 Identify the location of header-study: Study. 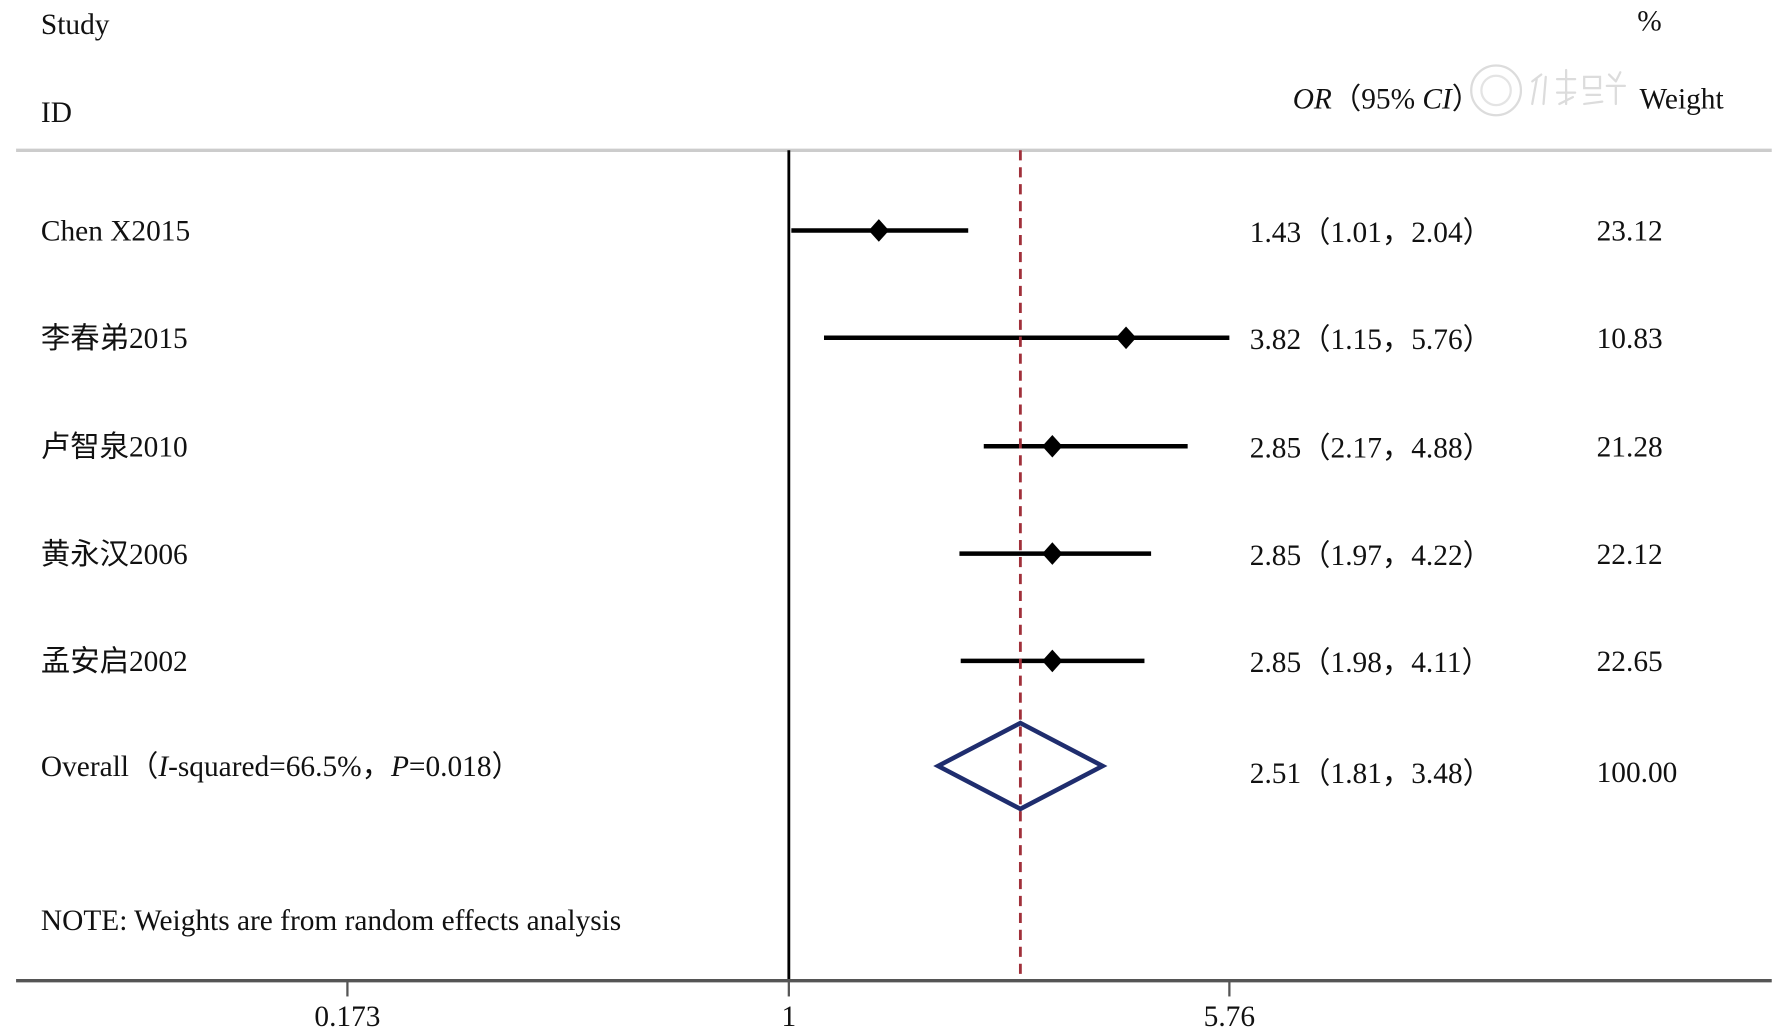
(75, 25).